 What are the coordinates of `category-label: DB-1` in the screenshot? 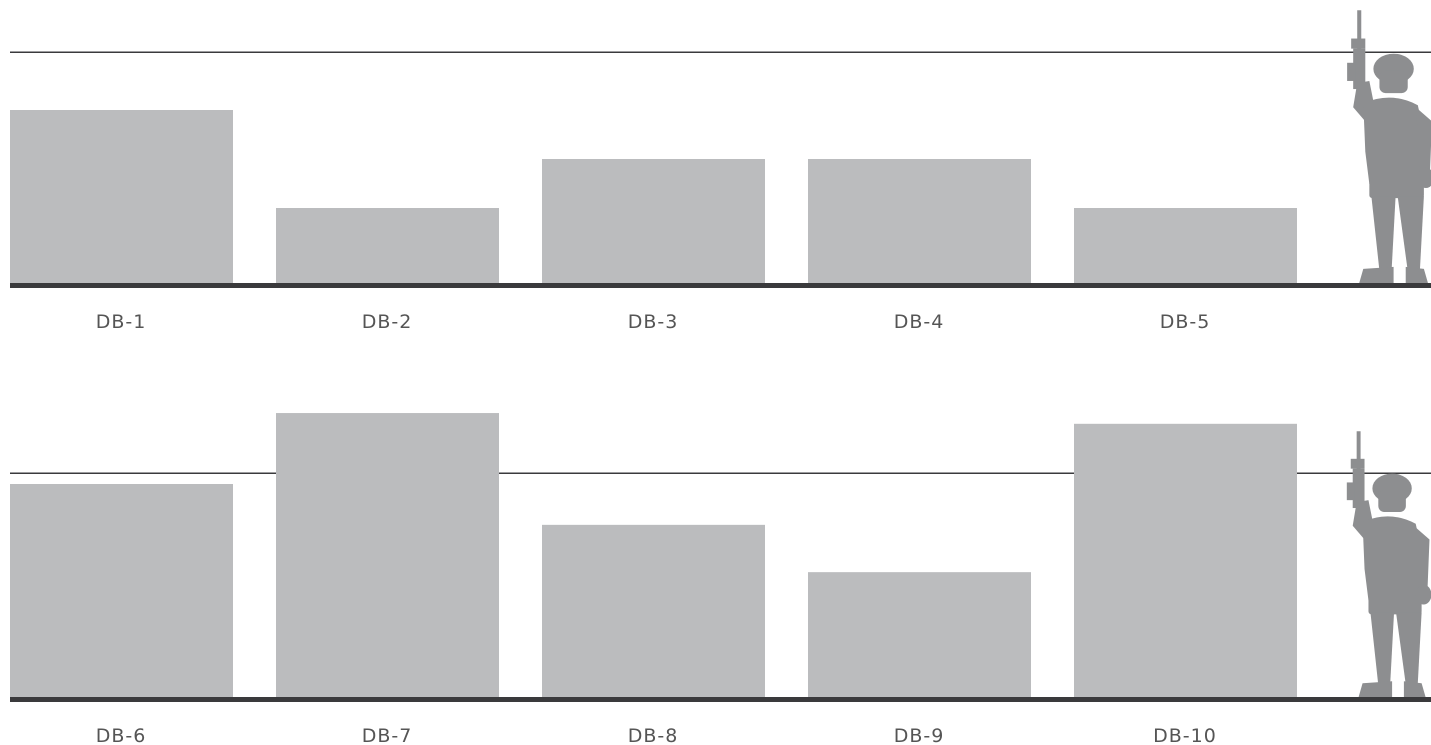 It's located at (121, 322).